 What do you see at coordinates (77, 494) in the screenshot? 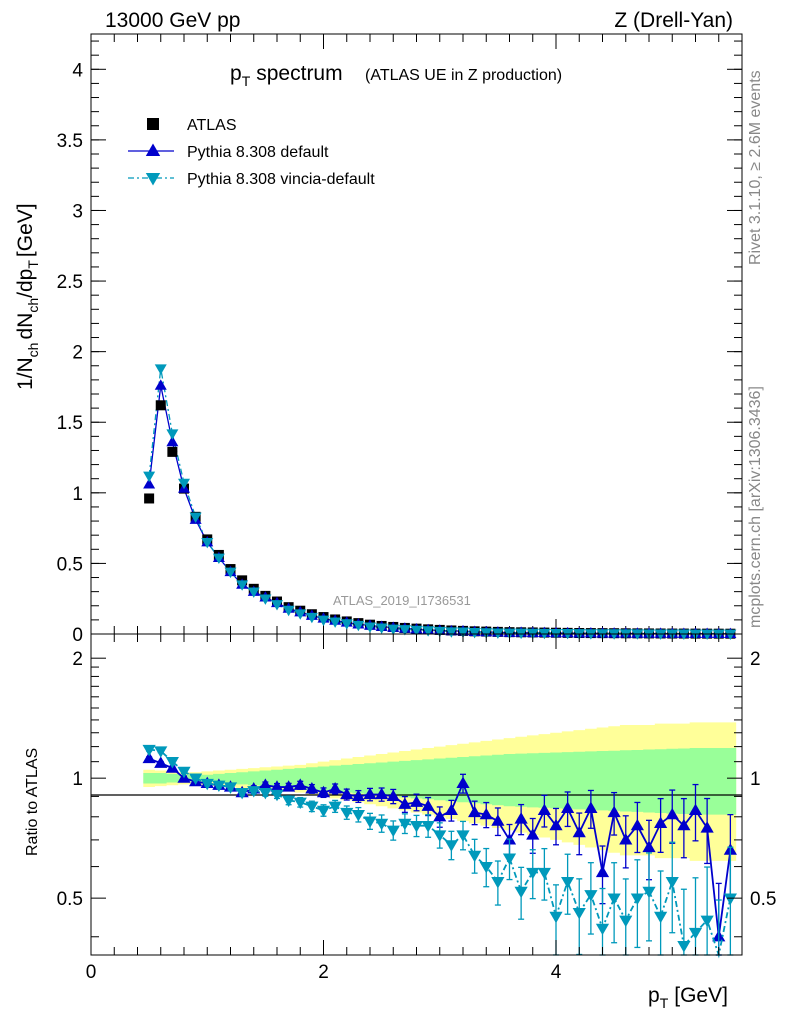
I see `y-tick-label: 1` at bounding box center [77, 494].